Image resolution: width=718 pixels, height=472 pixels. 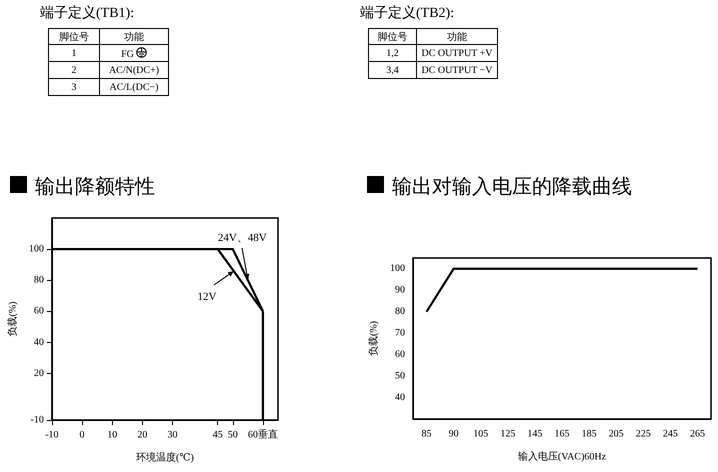 I want to click on text: 2, so click(x=74, y=70).